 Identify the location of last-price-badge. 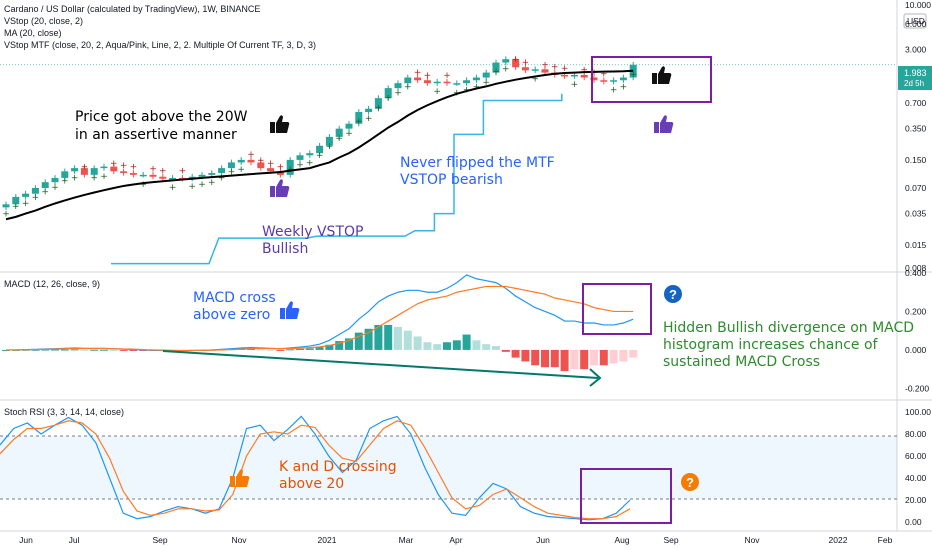
(915, 78).